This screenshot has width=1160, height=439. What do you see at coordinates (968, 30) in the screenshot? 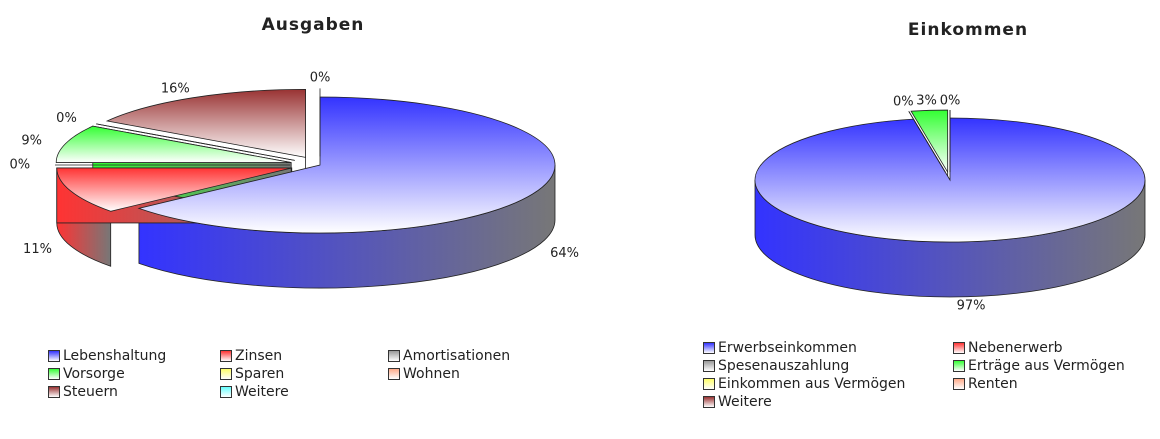
I see `chart-title: Einkommen` at bounding box center [968, 30].